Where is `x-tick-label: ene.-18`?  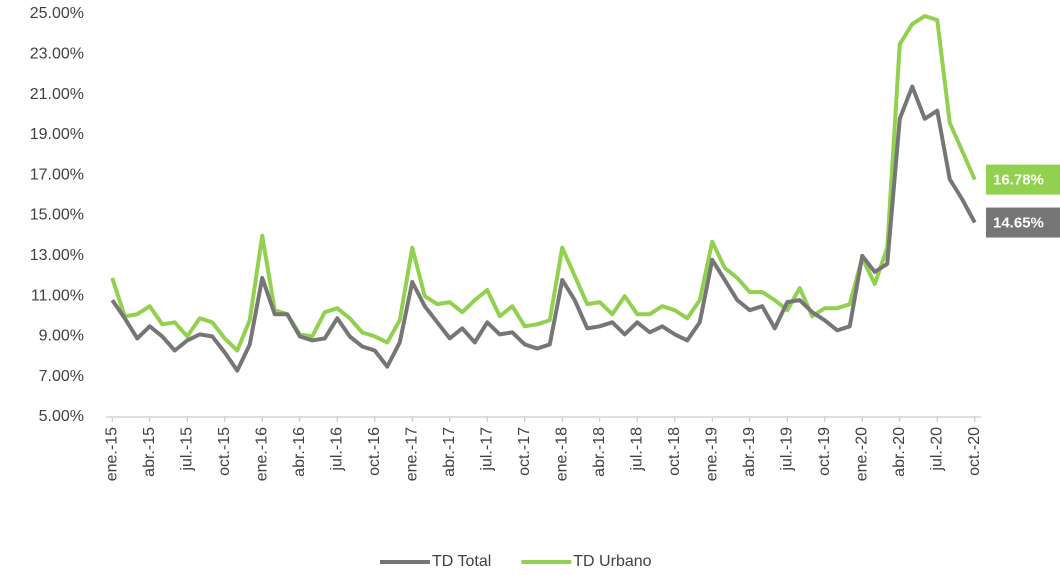 x-tick-label: ene.-18 is located at coordinates (561, 454).